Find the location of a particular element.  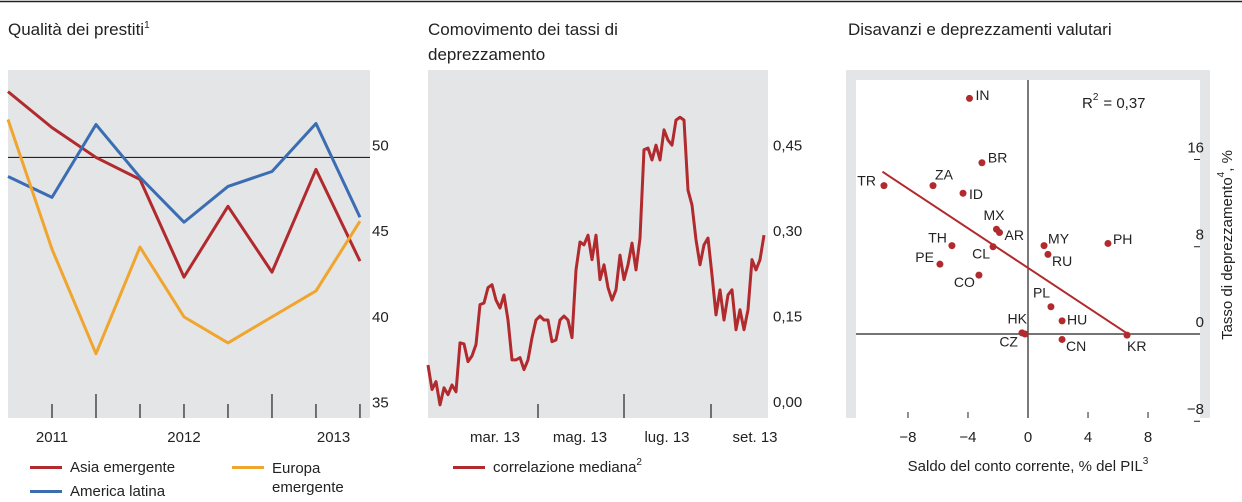

point-label: CL is located at coordinates (981, 253).